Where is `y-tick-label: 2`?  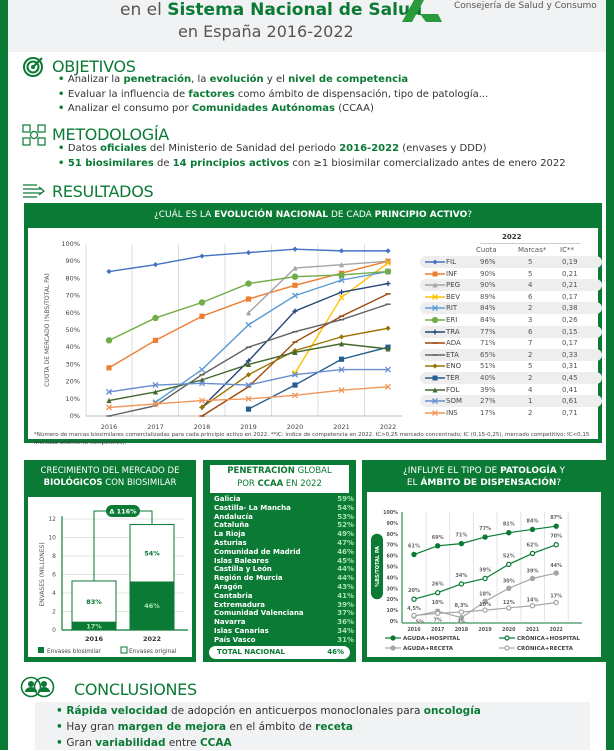 y-tick-label: 2 is located at coordinates (54, 612).